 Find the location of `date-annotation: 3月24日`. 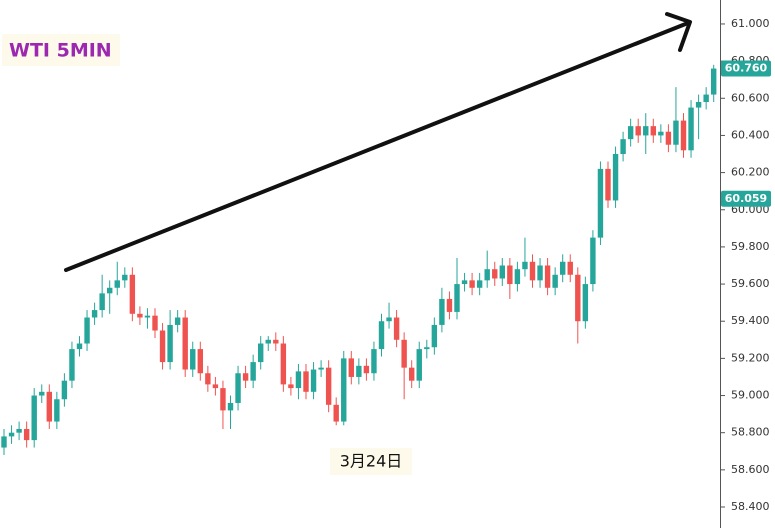

date-annotation: 3月24日 is located at coordinates (371, 461).